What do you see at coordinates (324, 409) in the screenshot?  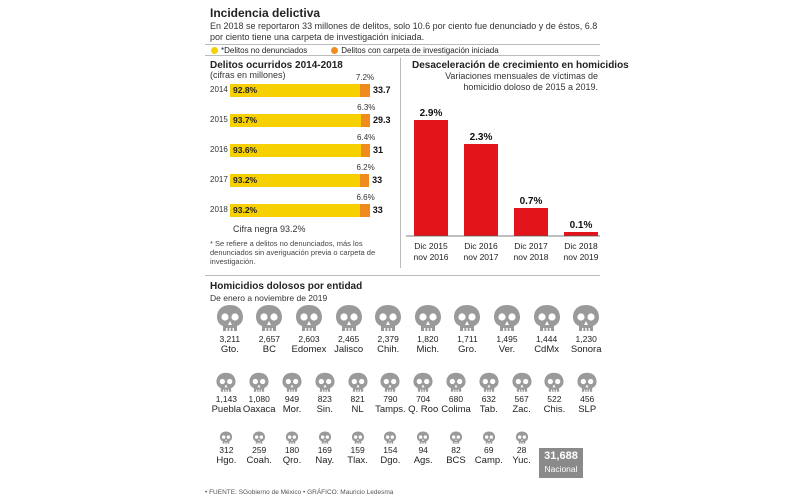 I see `entity-name: Sin.` at bounding box center [324, 409].